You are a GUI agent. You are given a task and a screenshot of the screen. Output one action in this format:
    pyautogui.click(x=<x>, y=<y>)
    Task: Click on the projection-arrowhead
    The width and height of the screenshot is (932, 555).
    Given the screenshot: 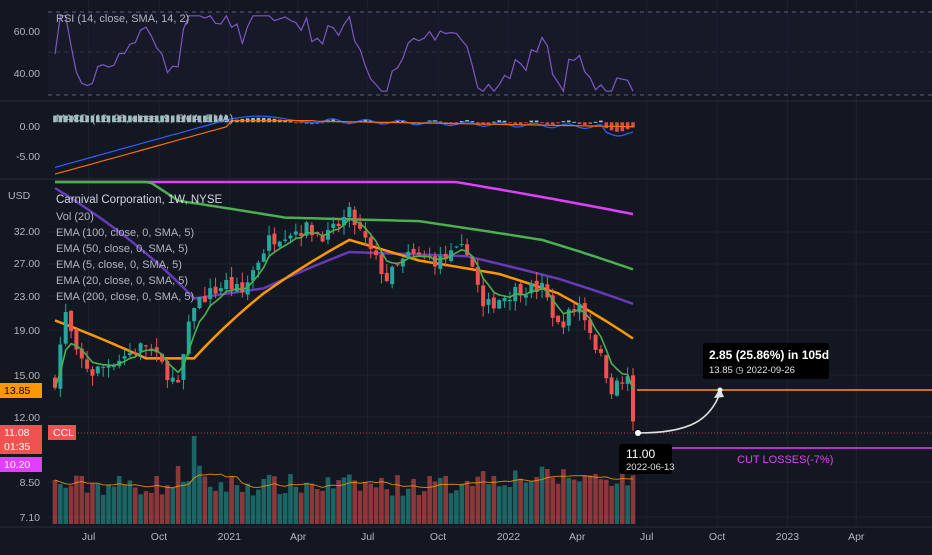 What is the action you would take?
    pyautogui.click(x=719, y=393)
    